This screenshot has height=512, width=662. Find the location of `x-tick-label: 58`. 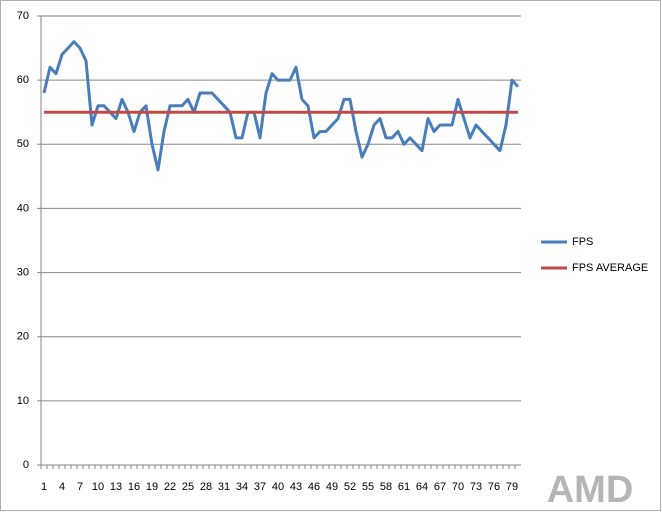

x-tick-label: 58 is located at coordinates (386, 487).